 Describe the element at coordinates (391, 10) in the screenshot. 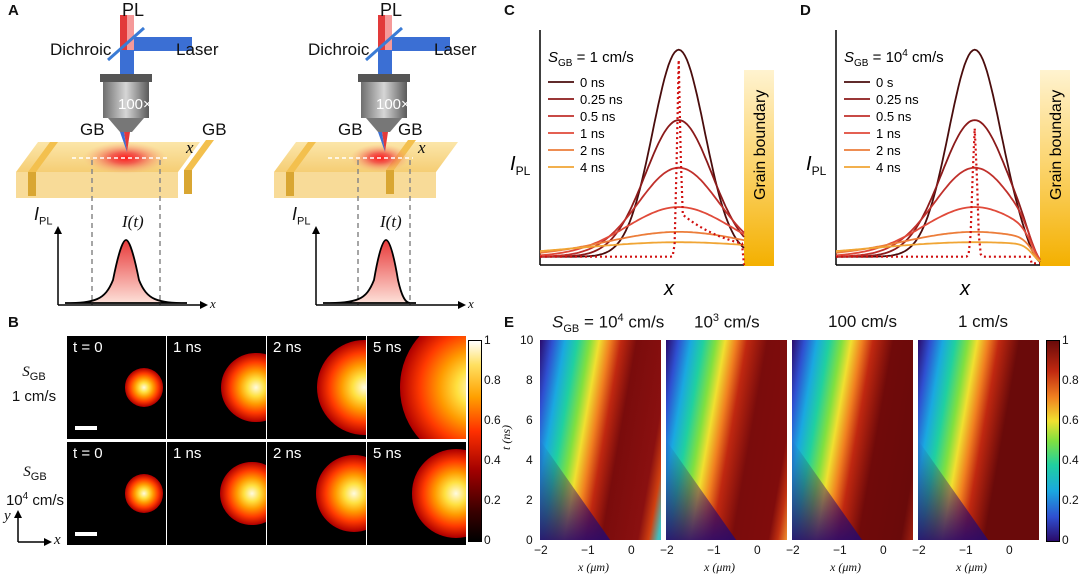

I see `a2-pl-text: PL` at that location.